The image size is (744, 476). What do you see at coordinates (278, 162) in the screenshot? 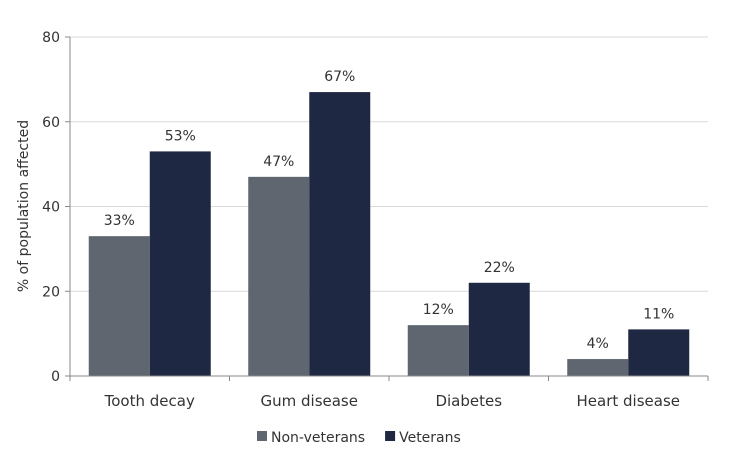
I see `data-label: 47%` at bounding box center [278, 162].